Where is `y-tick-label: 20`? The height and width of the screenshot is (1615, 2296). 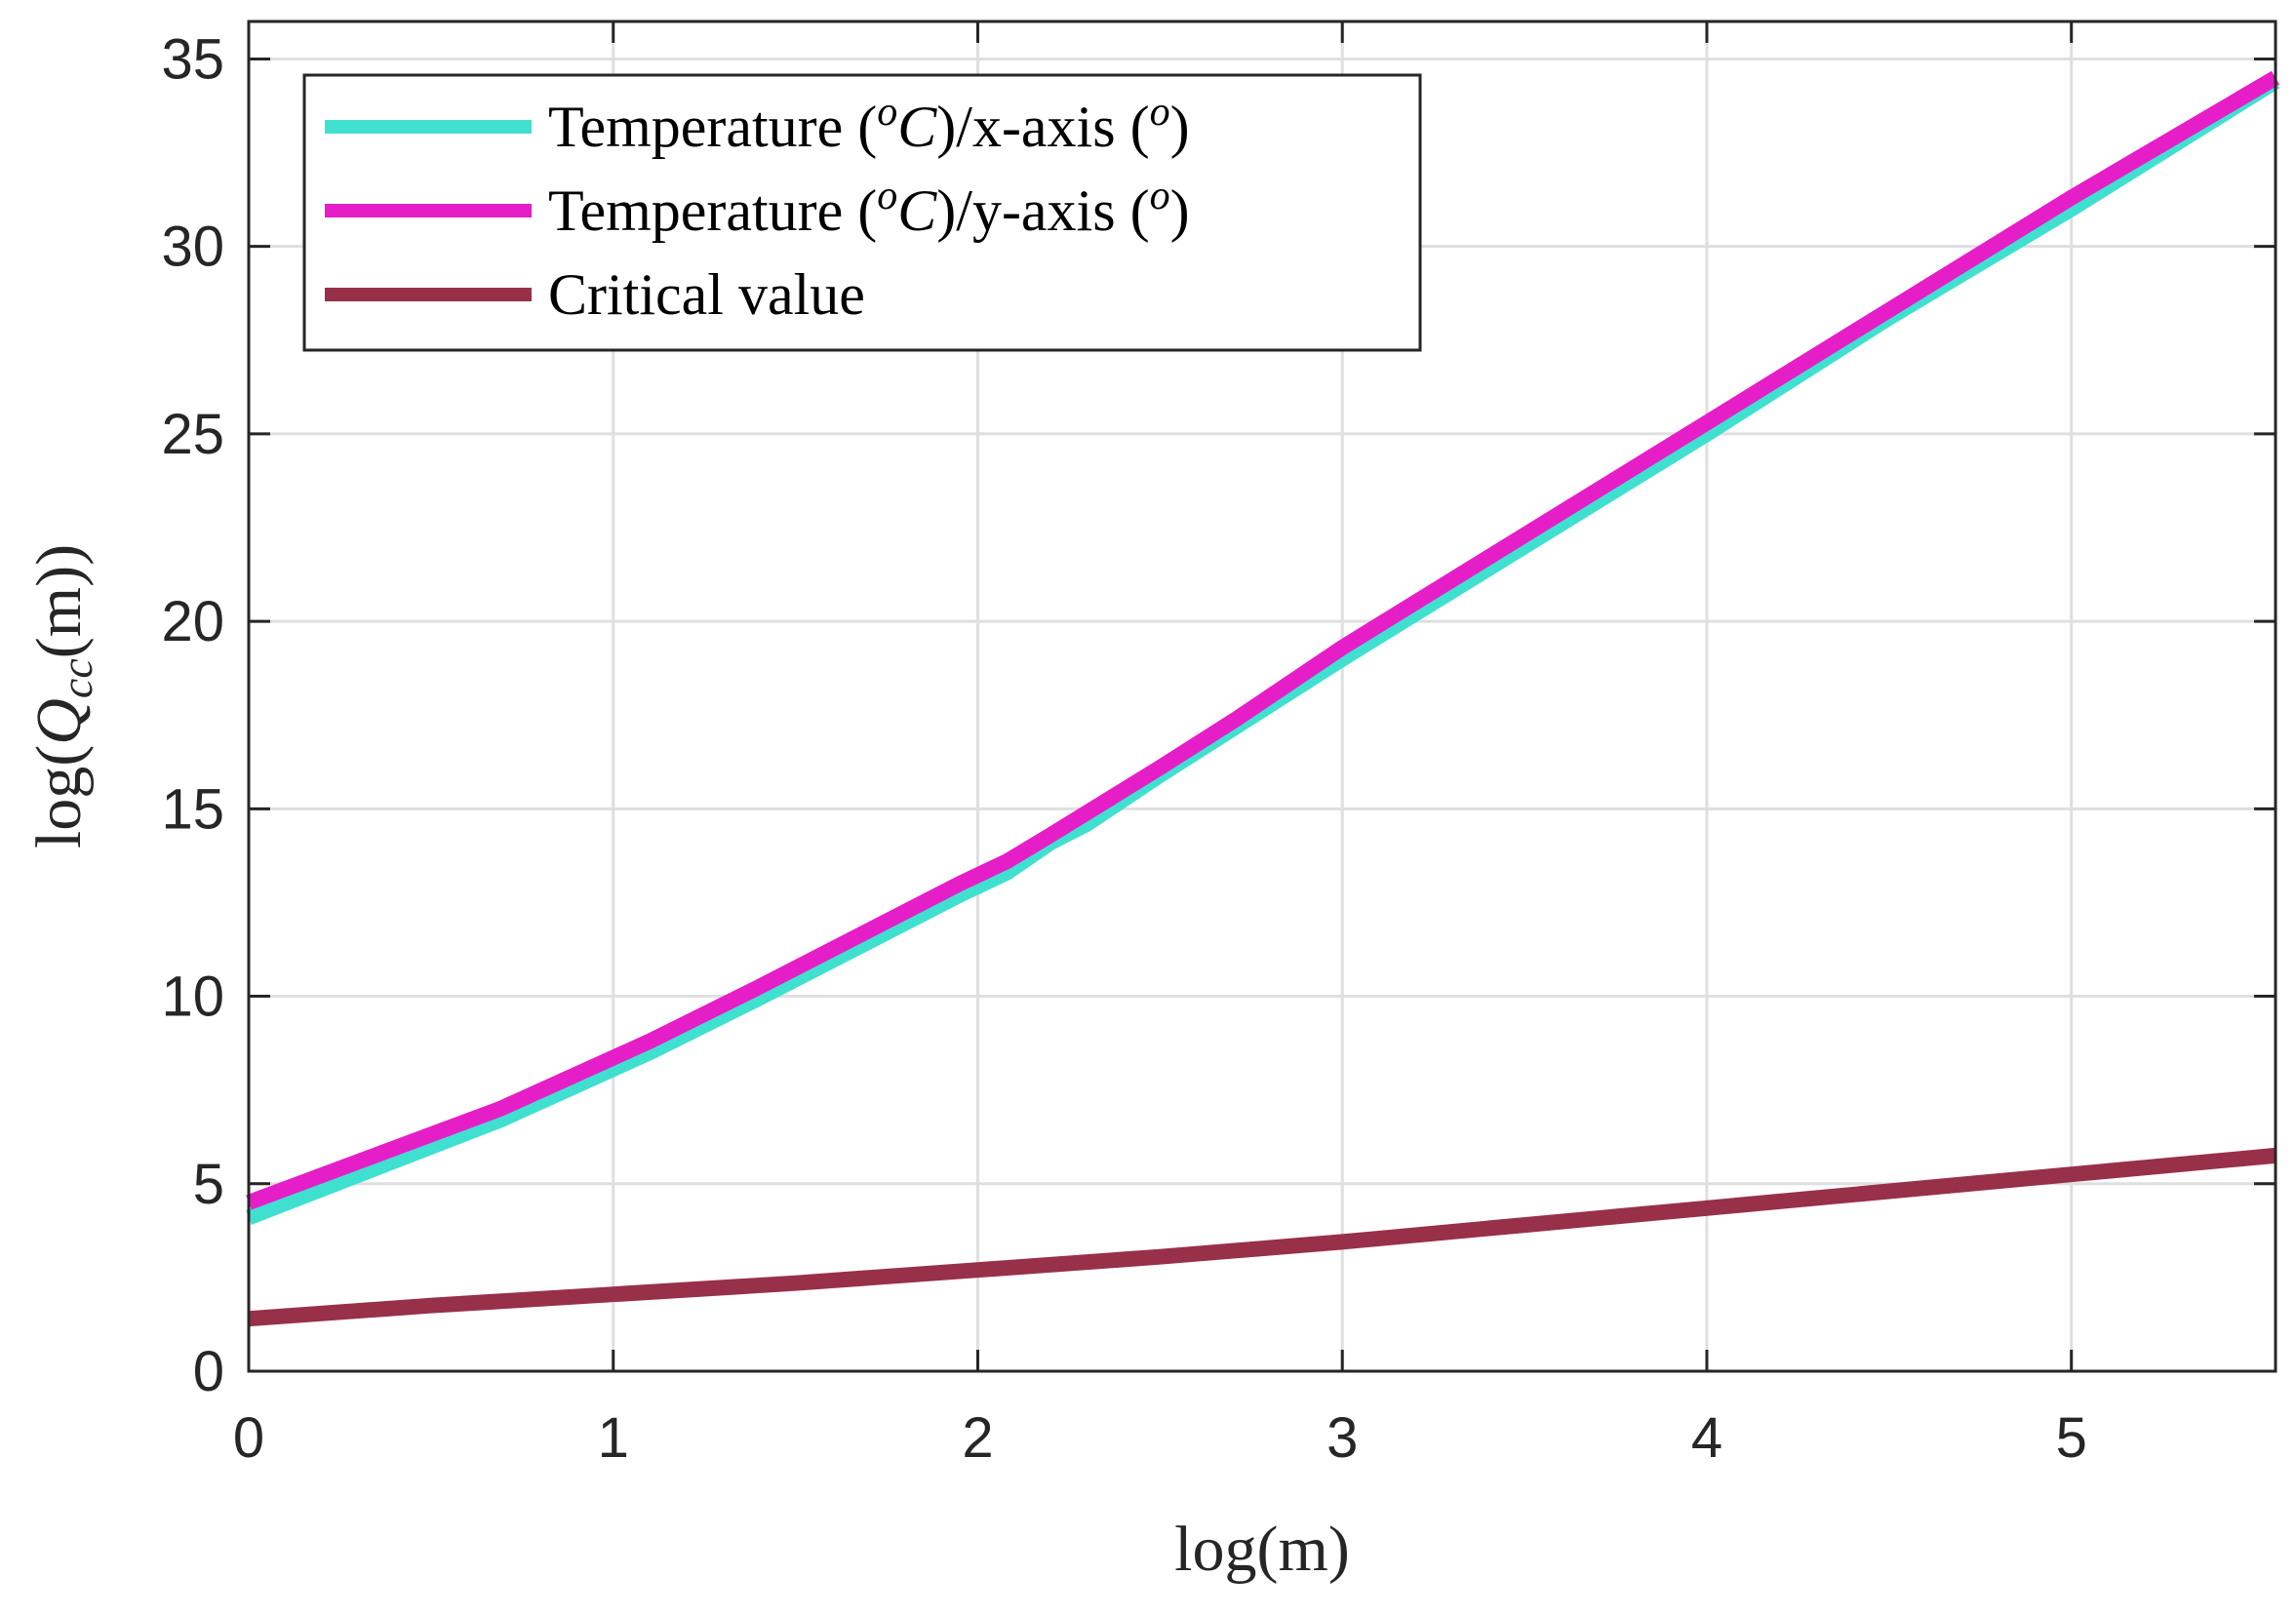 y-tick-label: 20 is located at coordinates (192, 621).